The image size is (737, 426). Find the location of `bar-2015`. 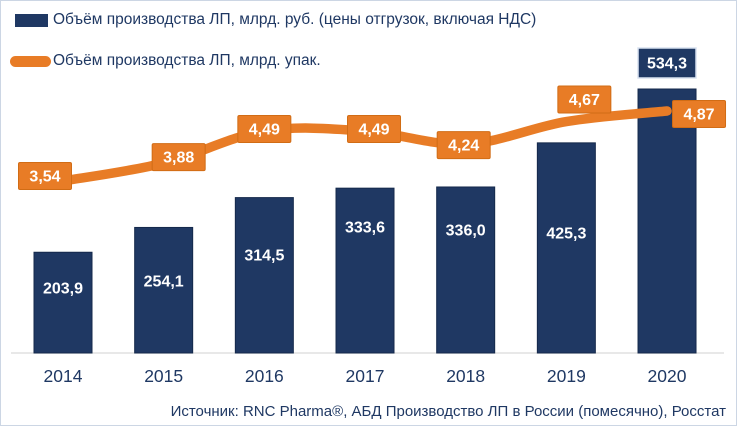

bar-2015 is located at coordinates (164, 290).